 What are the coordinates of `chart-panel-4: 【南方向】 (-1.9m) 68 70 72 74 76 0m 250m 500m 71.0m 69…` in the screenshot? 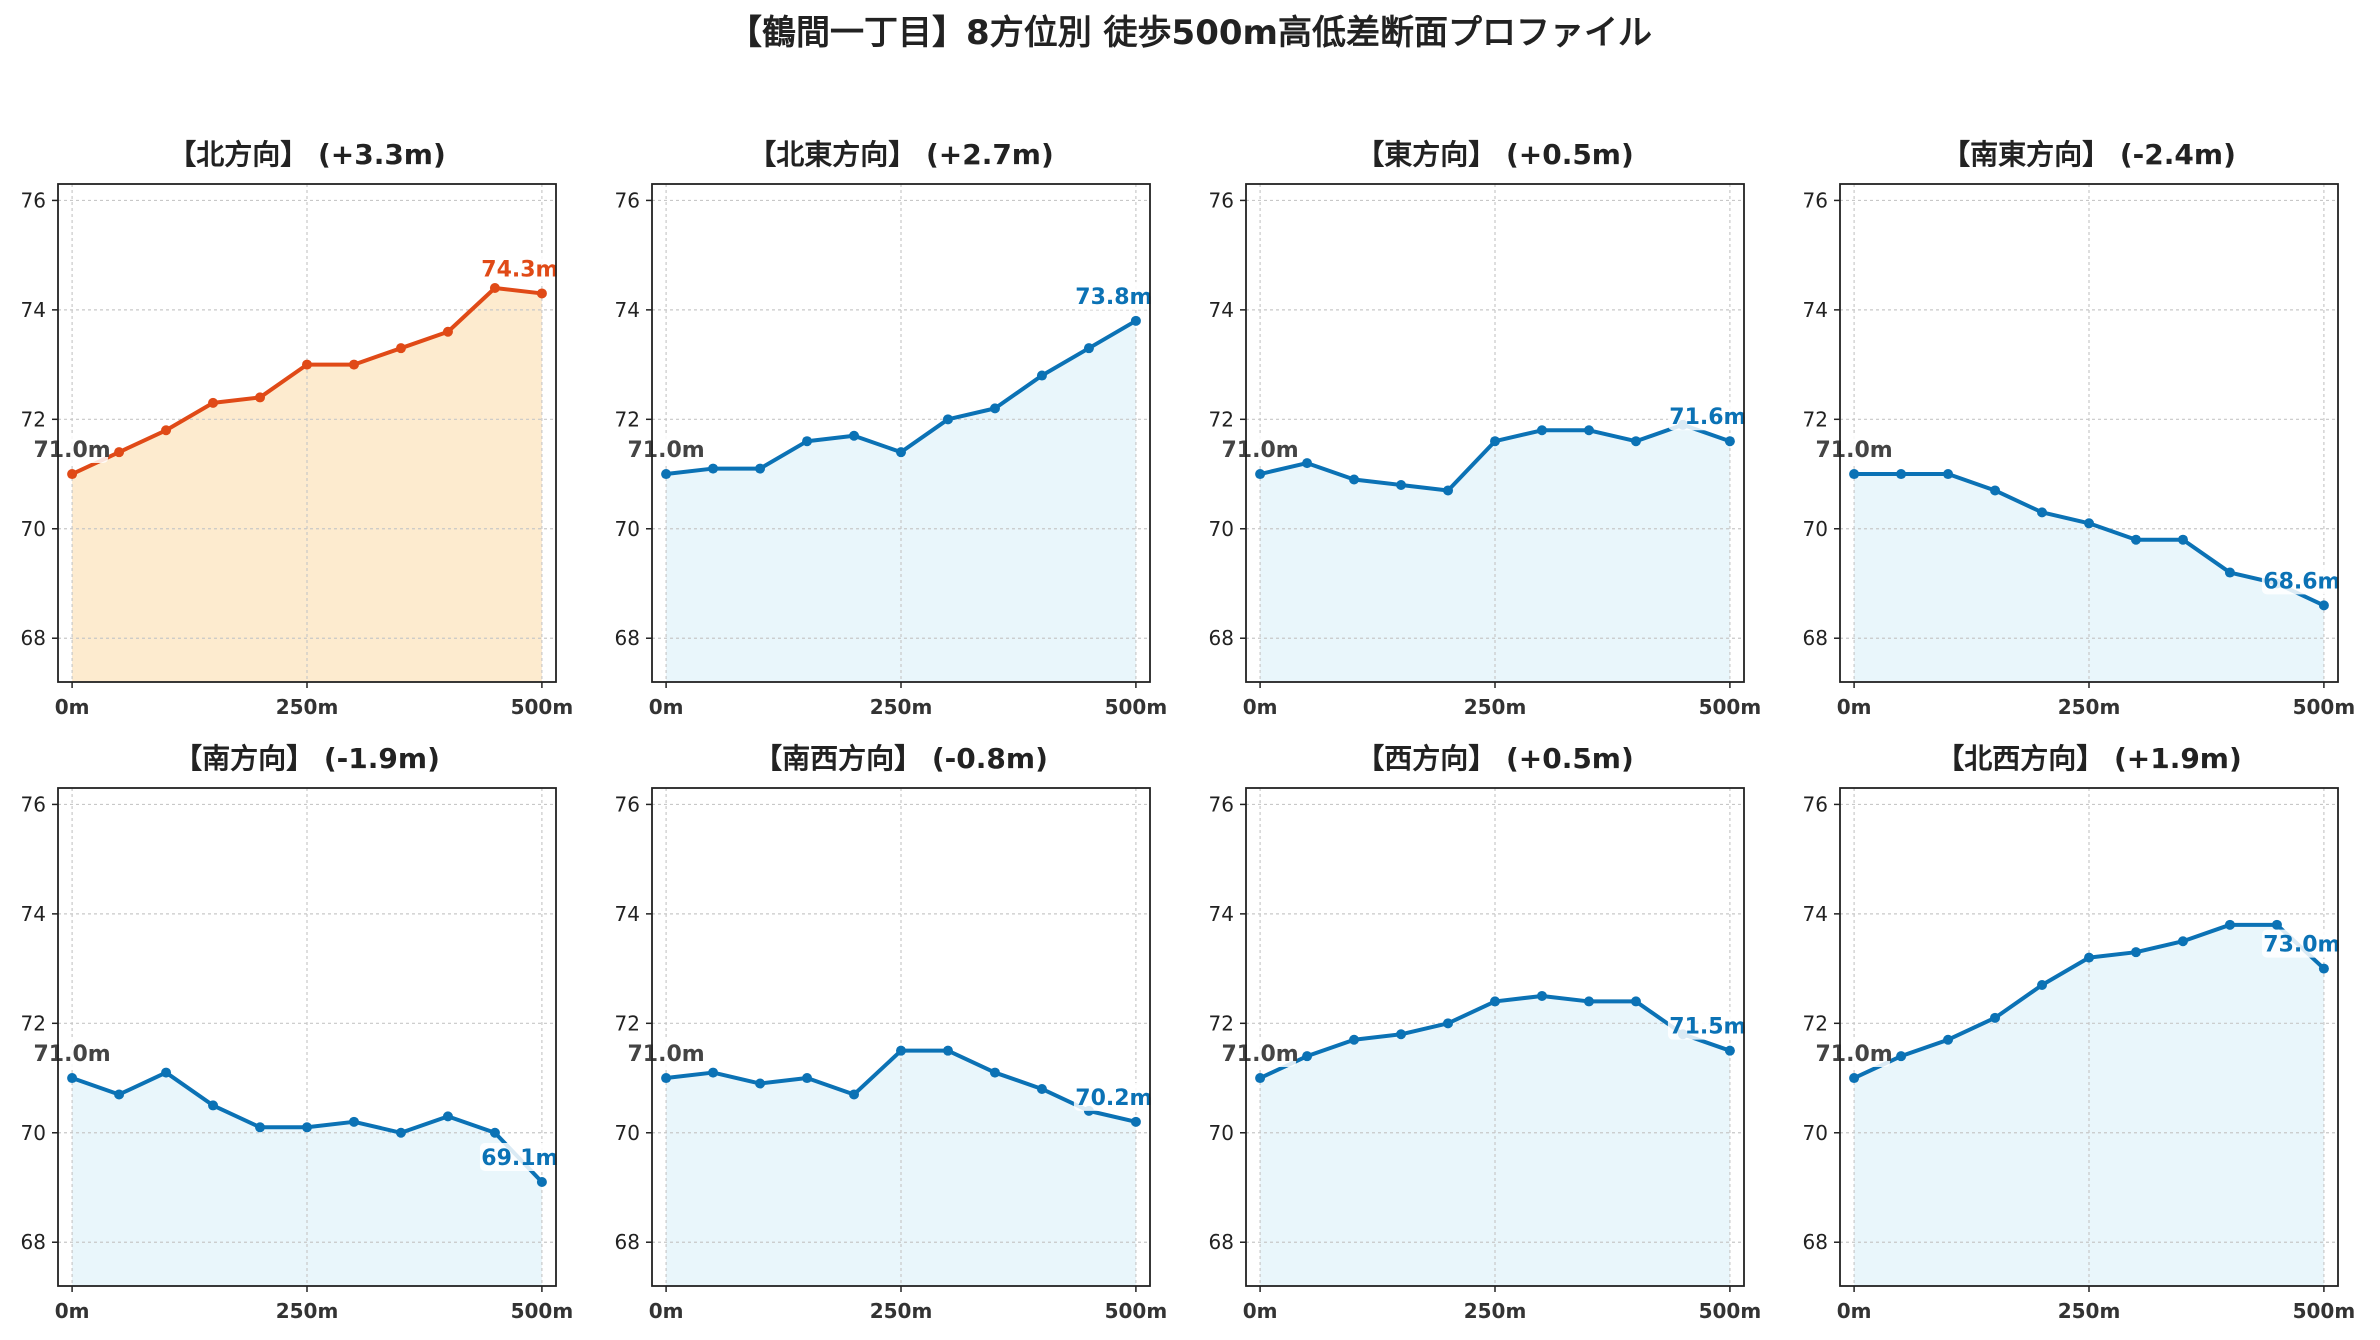 It's located at (297, 1032).